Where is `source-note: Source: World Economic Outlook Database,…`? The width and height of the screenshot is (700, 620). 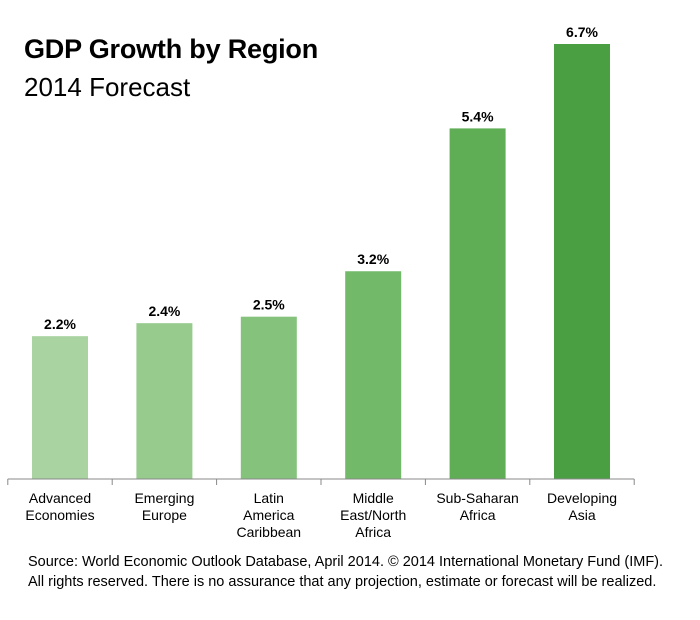 source-note: Source: World Economic Outlook Database,… is located at coordinates (346, 572).